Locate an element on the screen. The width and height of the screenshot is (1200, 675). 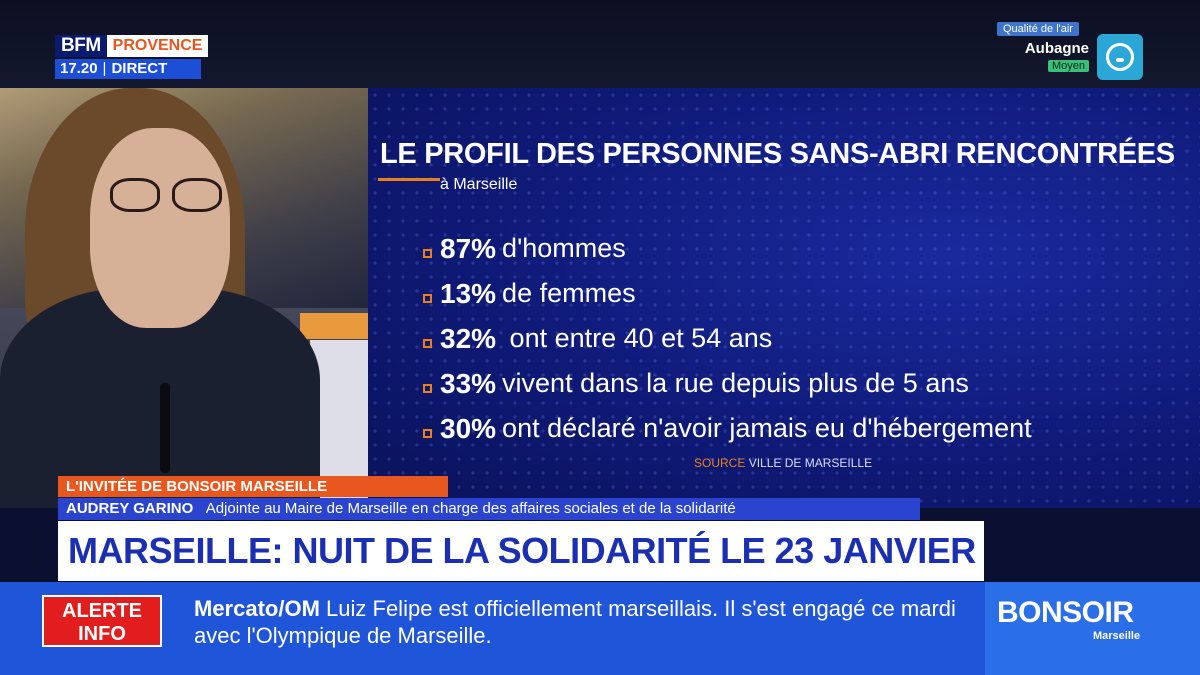
show-brand-main: BONSOIR is located at coordinates (1065, 612).